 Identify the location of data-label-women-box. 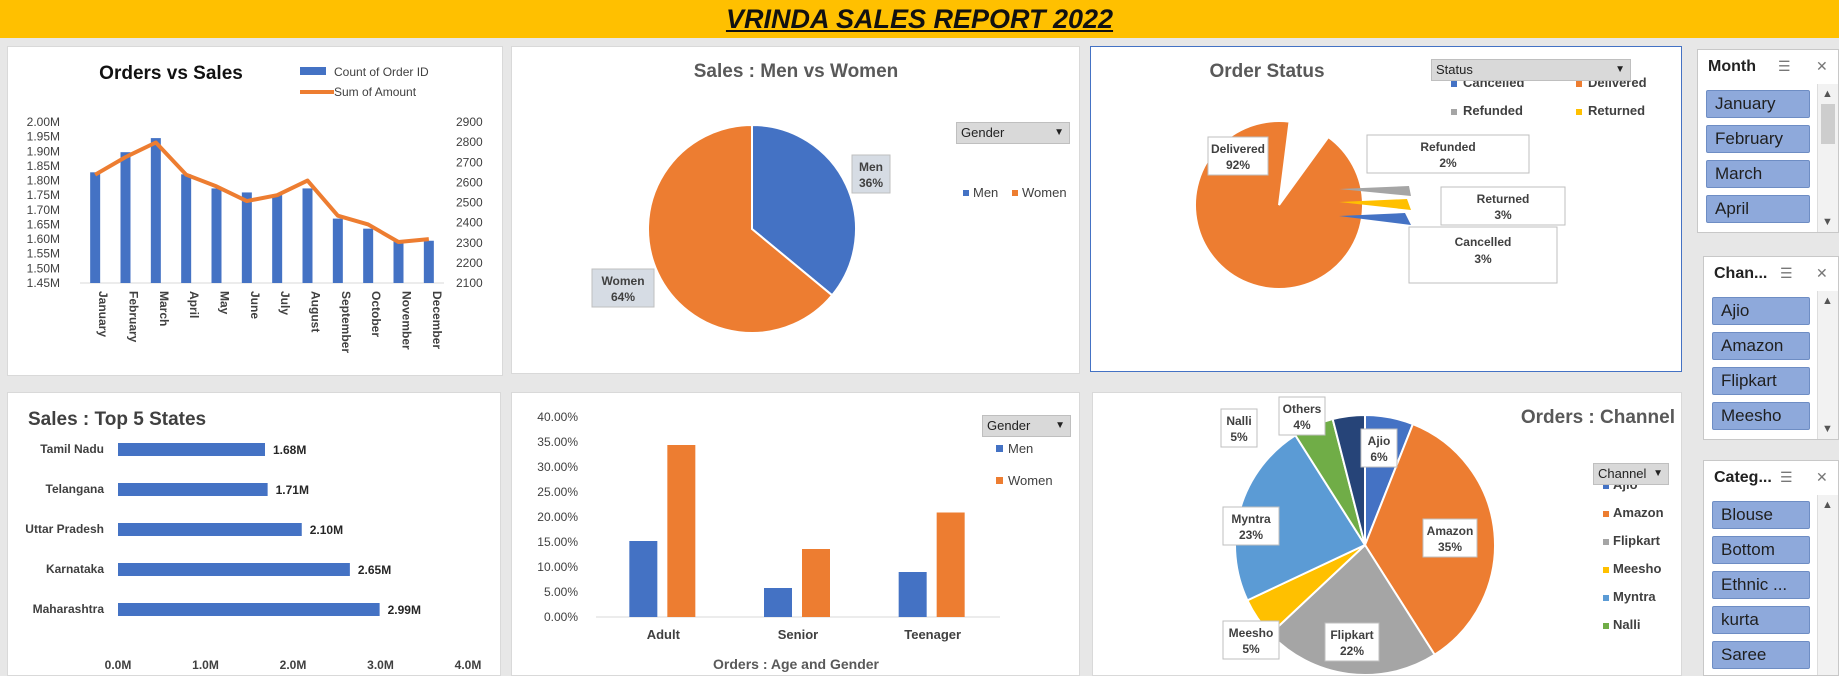
(623, 288).